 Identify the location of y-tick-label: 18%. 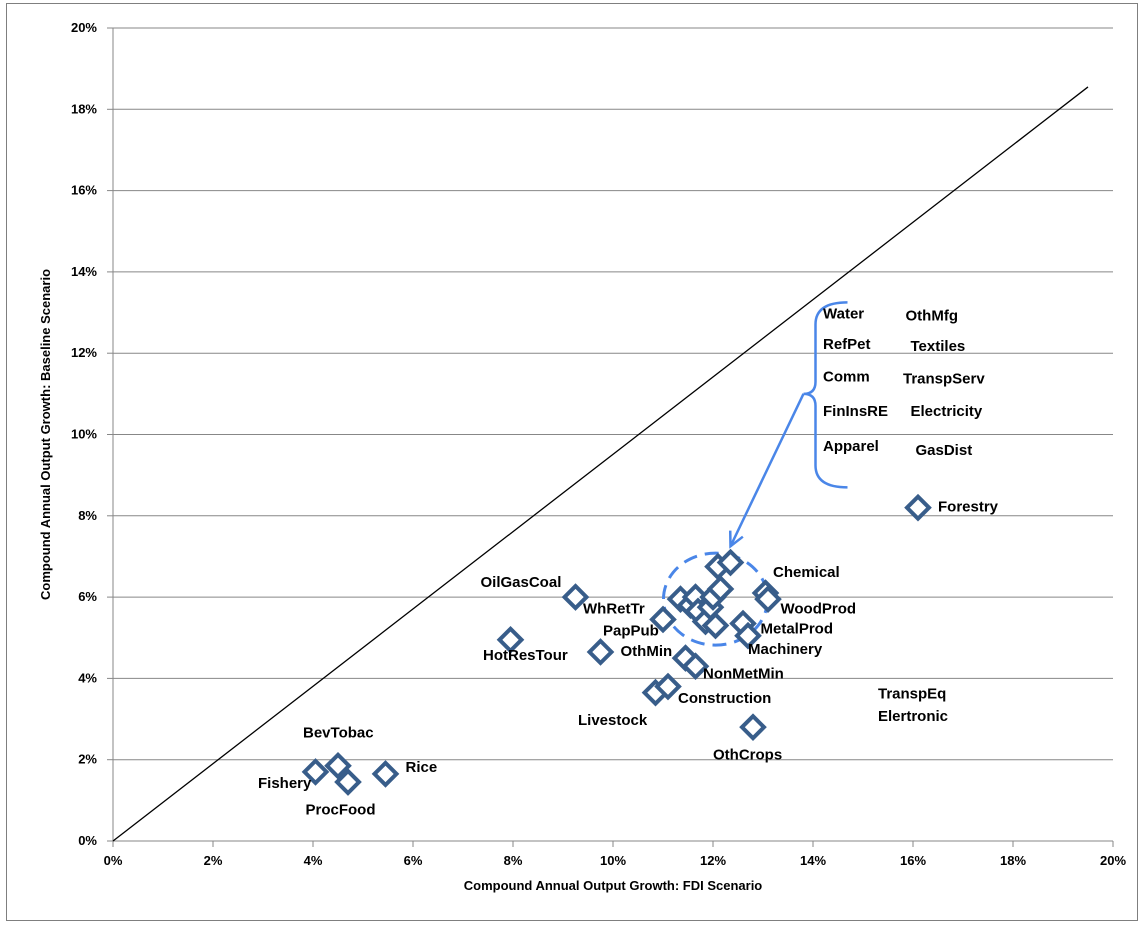
(84, 108).